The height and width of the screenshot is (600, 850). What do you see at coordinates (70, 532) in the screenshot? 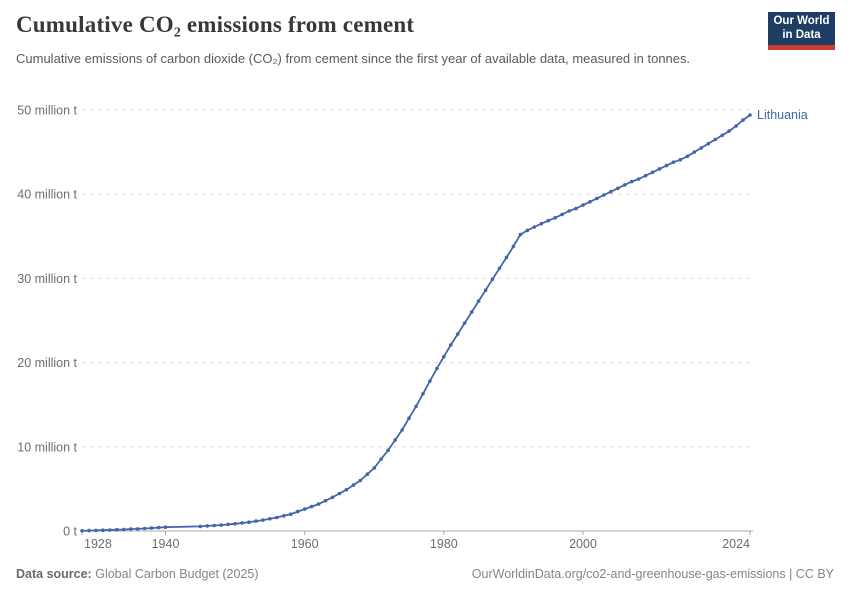
I see `y-tick-label: 0 t` at bounding box center [70, 532].